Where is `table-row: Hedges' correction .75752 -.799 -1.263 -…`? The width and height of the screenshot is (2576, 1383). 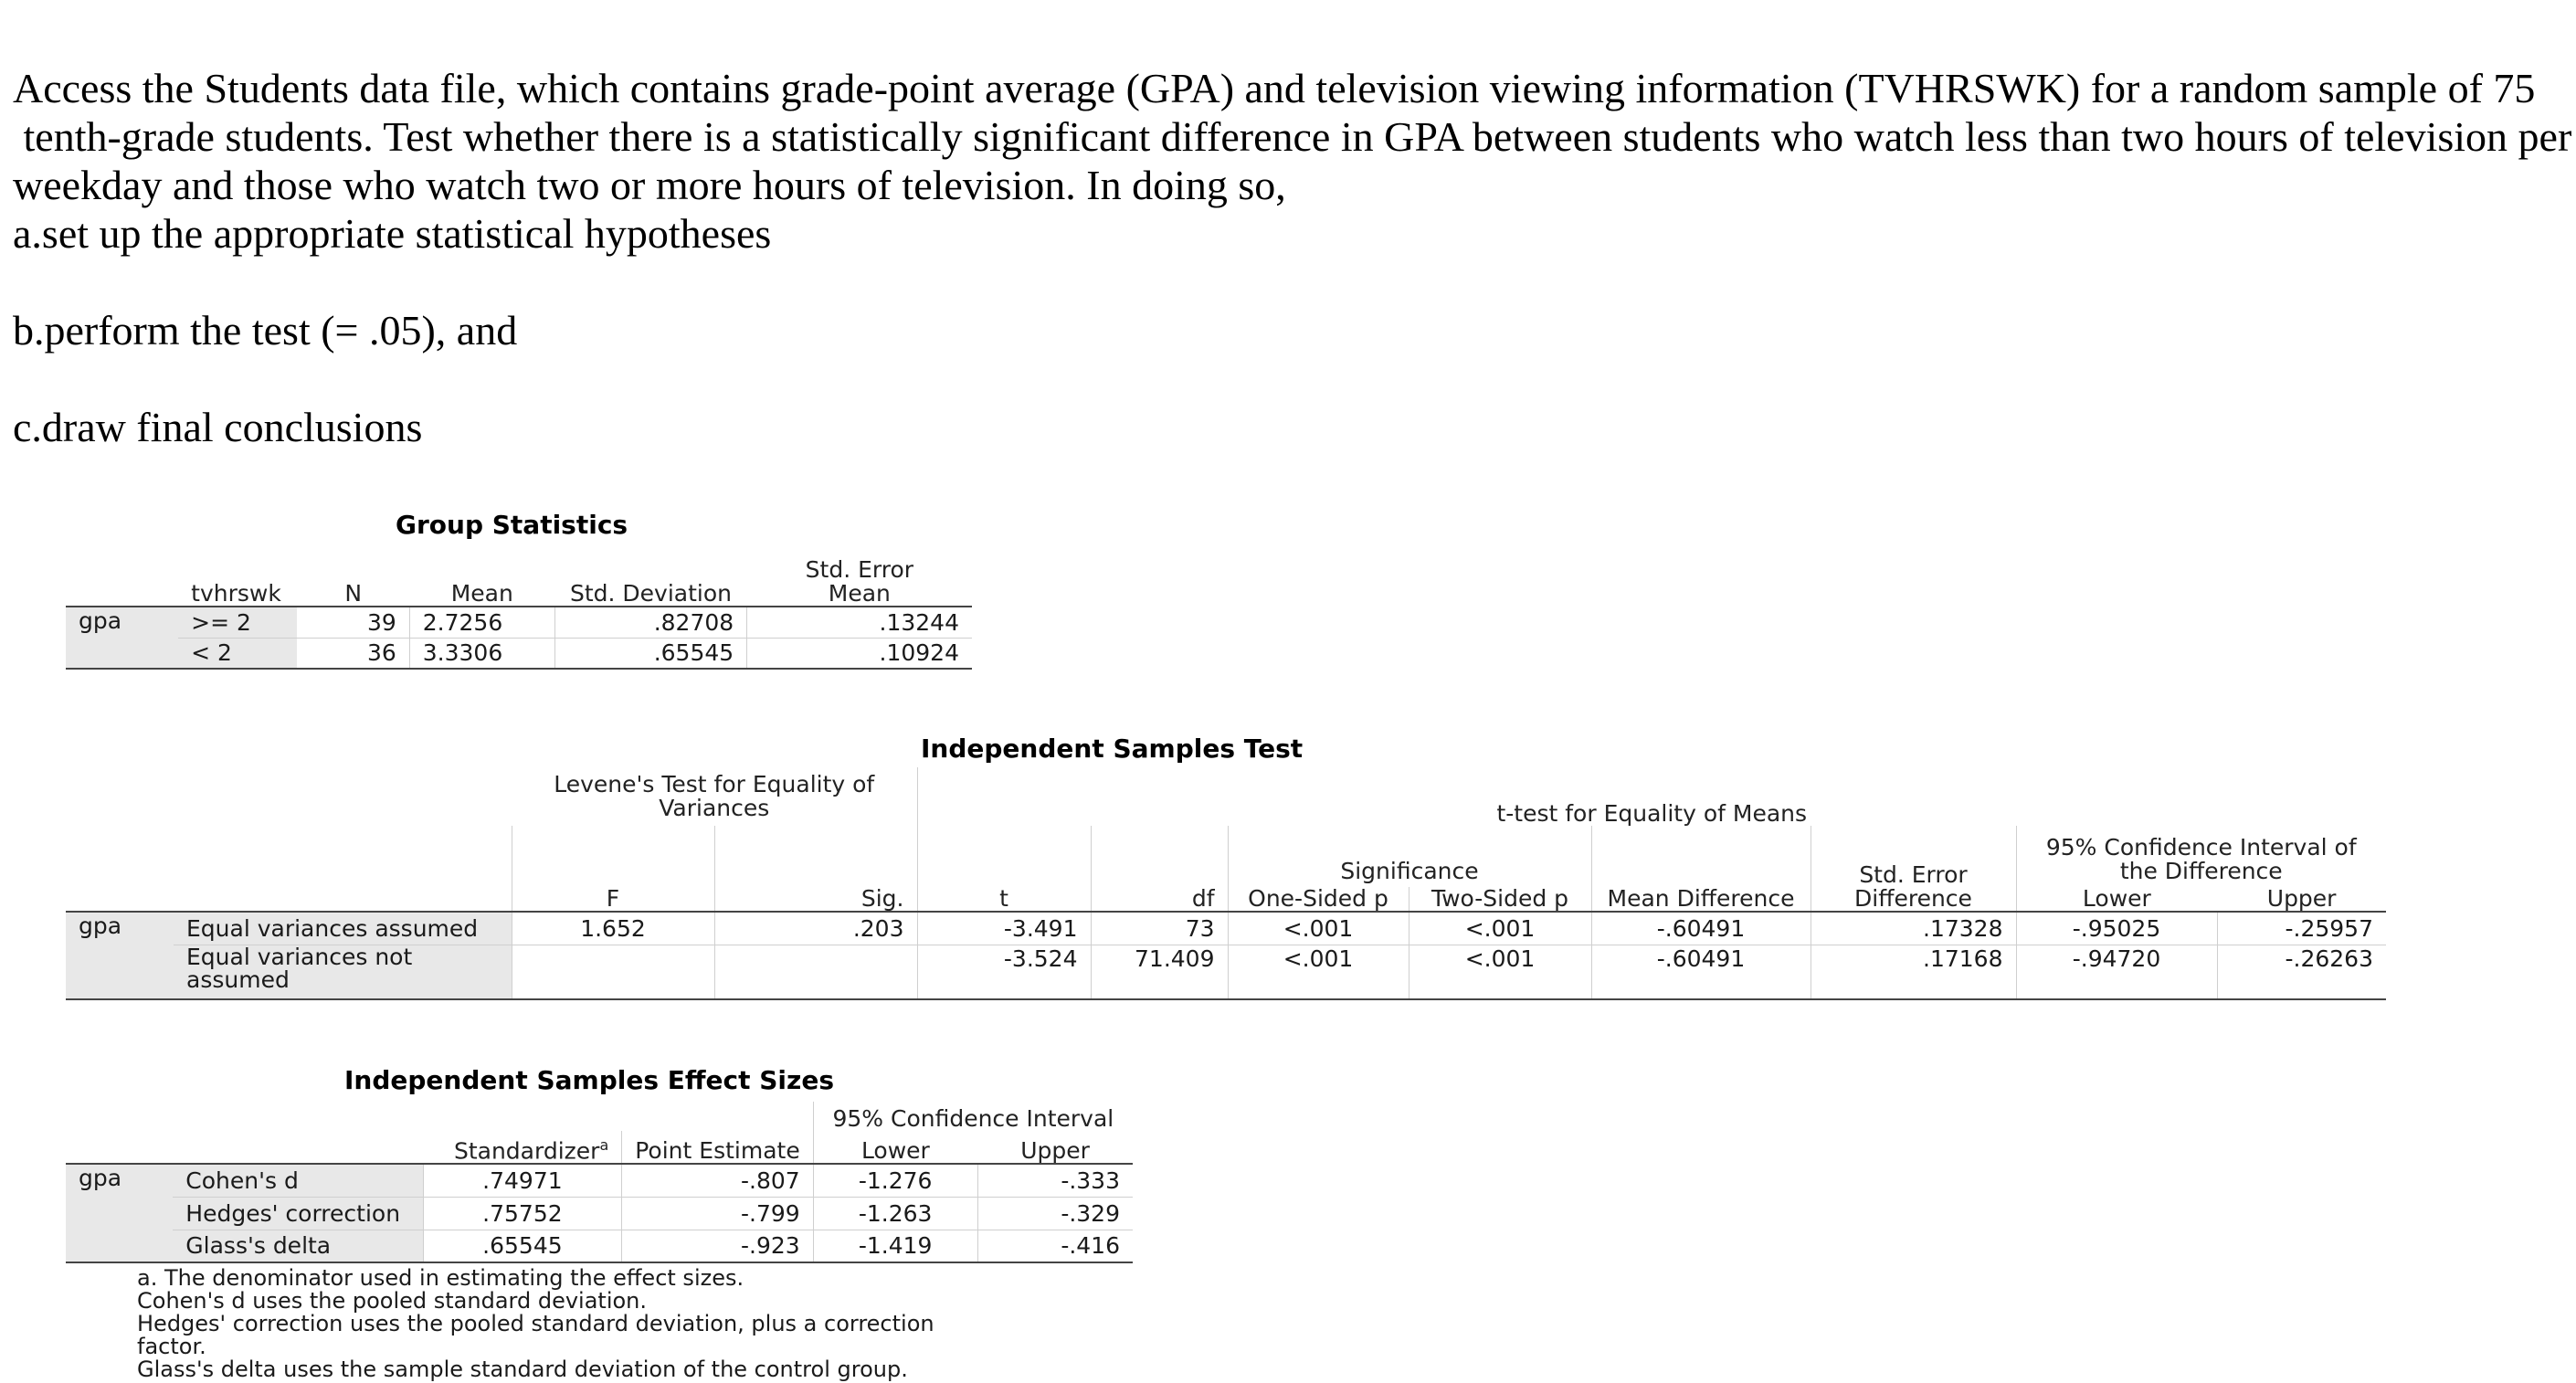
table-row: Hedges' correction .75752 -.799 -1.263 -… is located at coordinates (599, 1213).